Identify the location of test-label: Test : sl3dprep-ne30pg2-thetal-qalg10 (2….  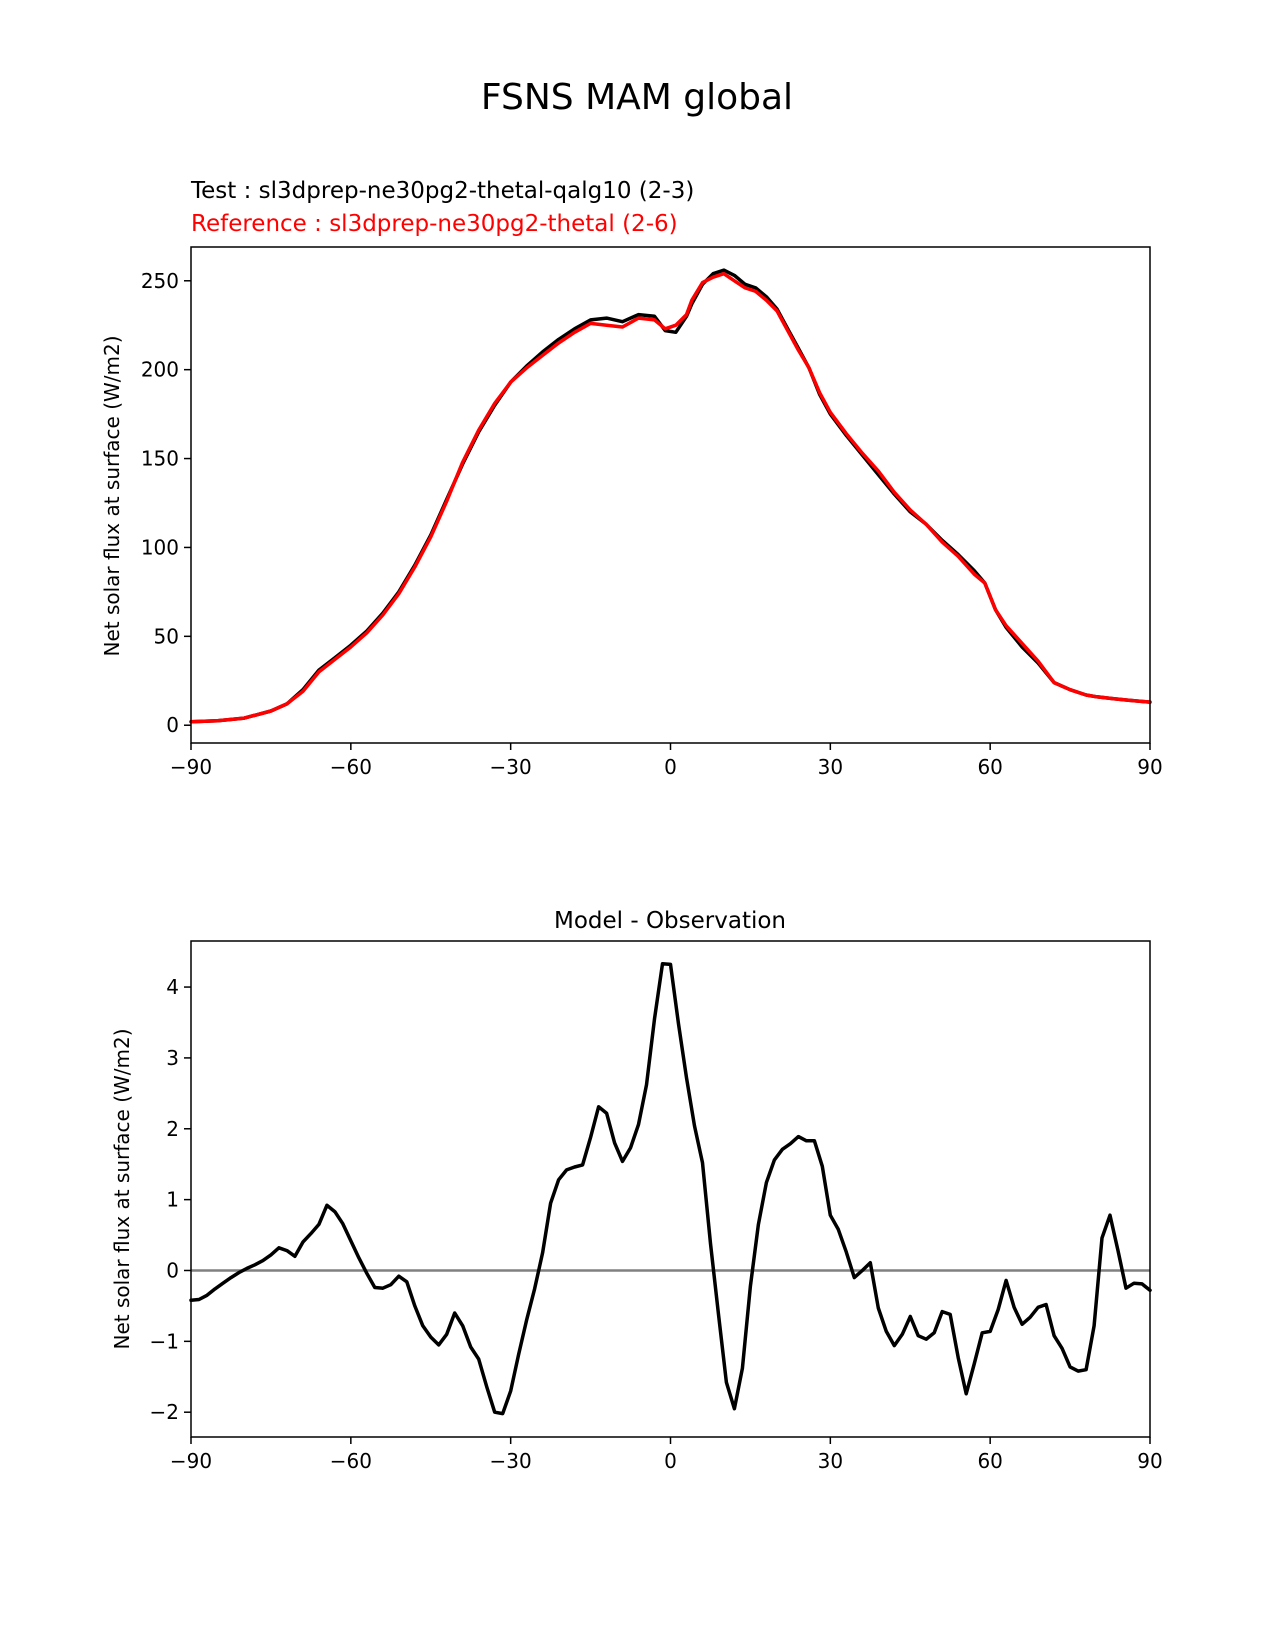
(442, 191).